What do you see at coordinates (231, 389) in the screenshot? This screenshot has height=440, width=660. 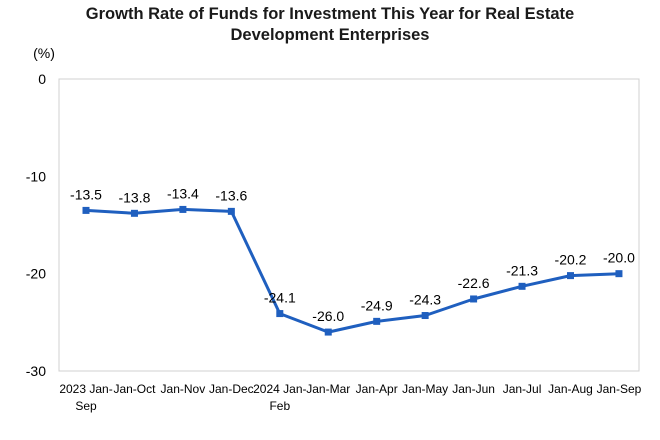 I see `x-tick-label: Jan-Dec` at bounding box center [231, 389].